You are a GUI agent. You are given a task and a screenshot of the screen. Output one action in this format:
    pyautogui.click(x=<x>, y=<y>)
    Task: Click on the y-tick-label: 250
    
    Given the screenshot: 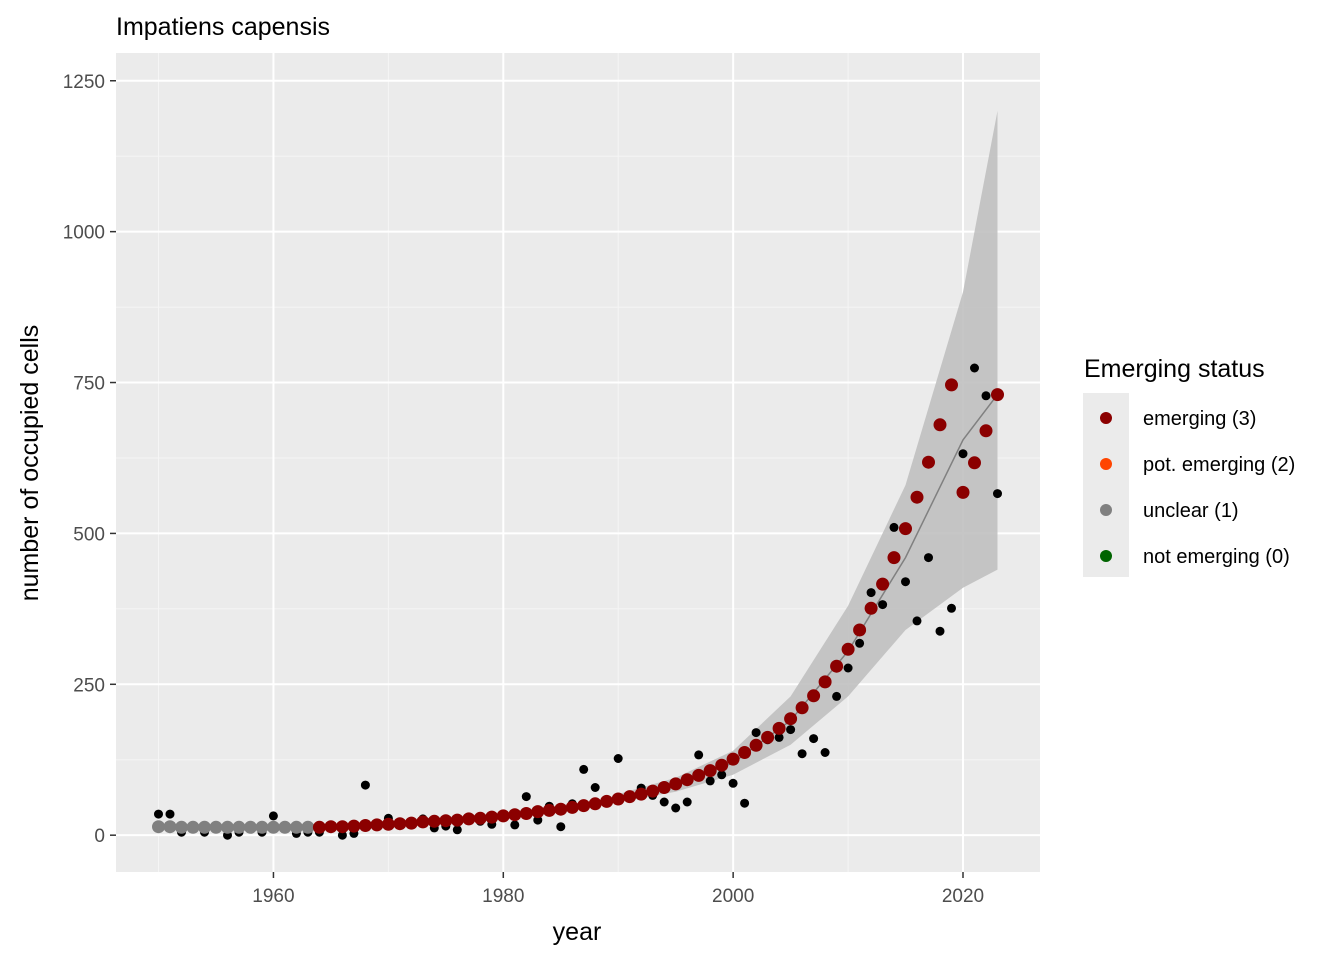 What is the action you would take?
    pyautogui.click(x=89, y=685)
    